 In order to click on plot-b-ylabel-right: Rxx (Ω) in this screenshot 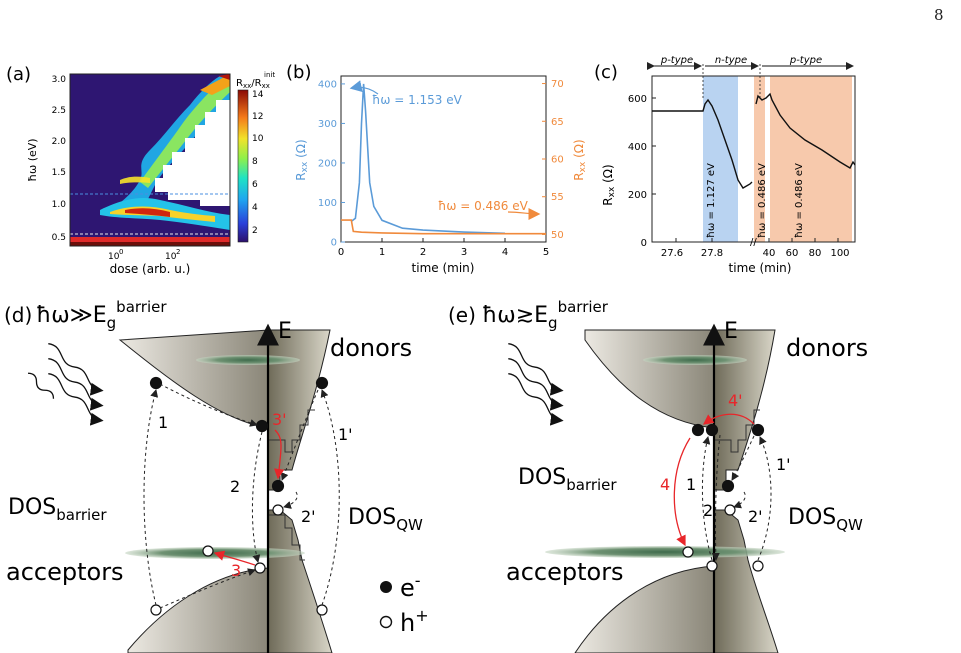, I will do `click(580, 159)`.